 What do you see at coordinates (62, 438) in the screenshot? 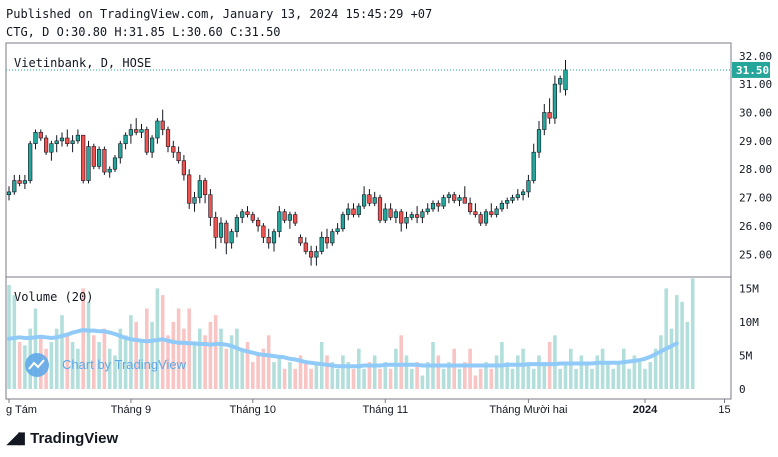
I see `tradingview-logo: ◢▮ TradingView` at bounding box center [62, 438].